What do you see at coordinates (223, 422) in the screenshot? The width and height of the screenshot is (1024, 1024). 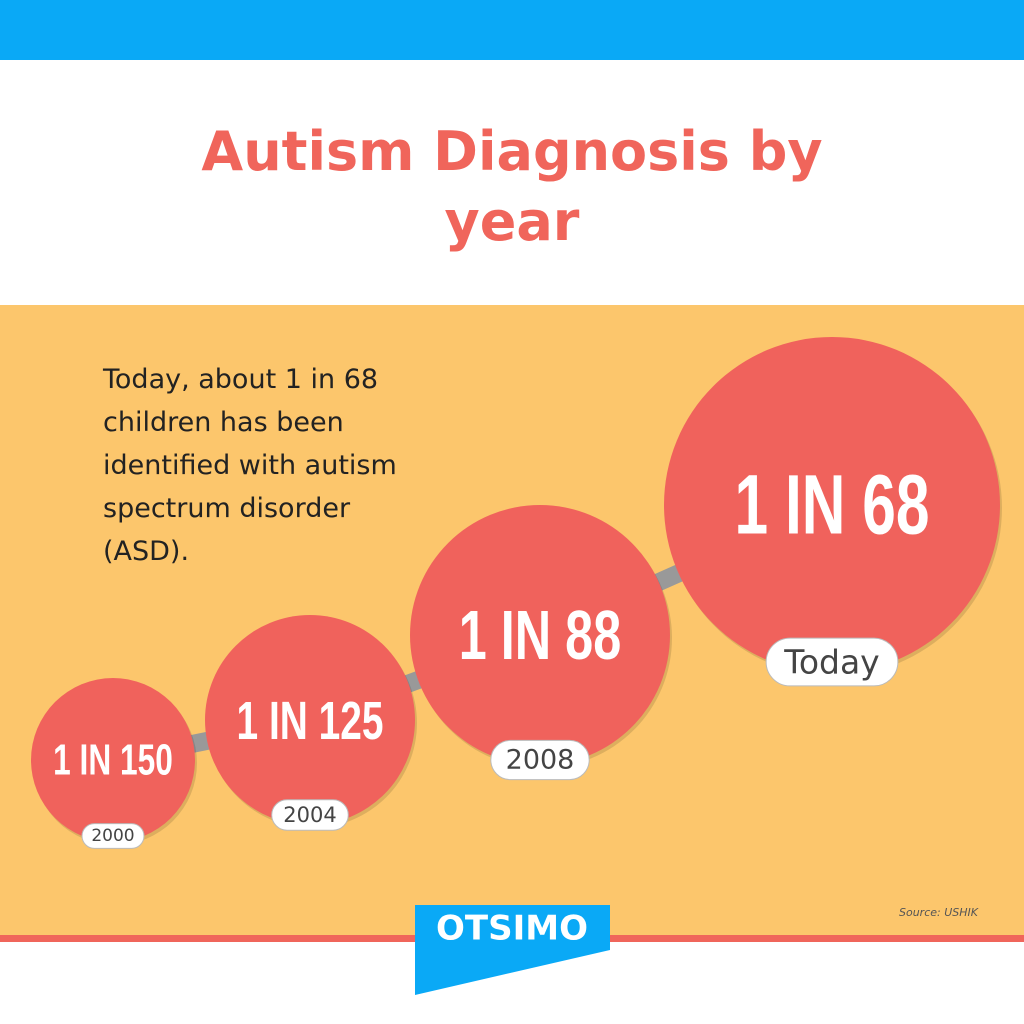 I see `text-line: children has been` at bounding box center [223, 422].